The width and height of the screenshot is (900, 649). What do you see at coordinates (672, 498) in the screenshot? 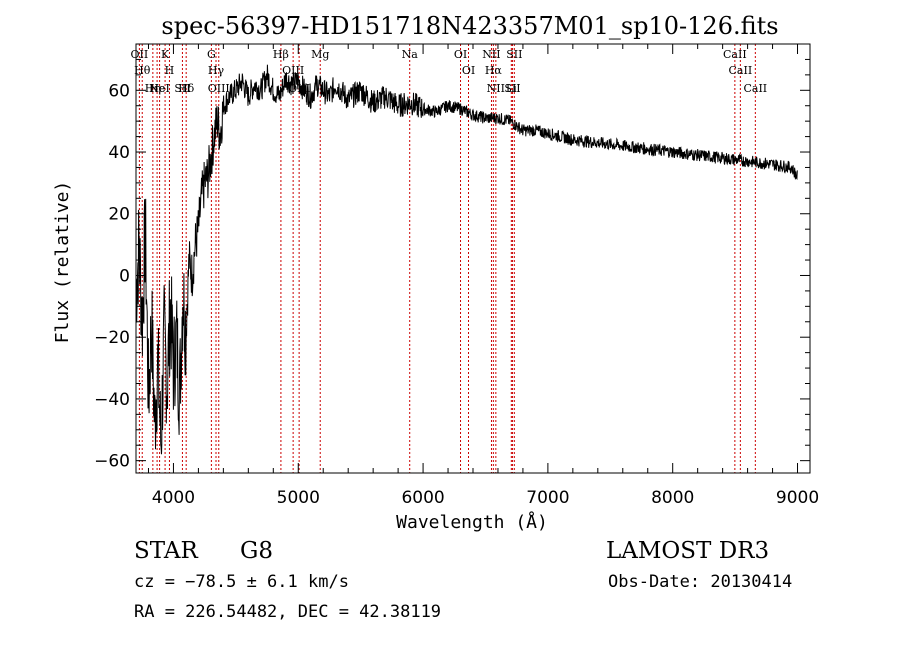
I see `x-tick-label: 8000` at bounding box center [672, 498].